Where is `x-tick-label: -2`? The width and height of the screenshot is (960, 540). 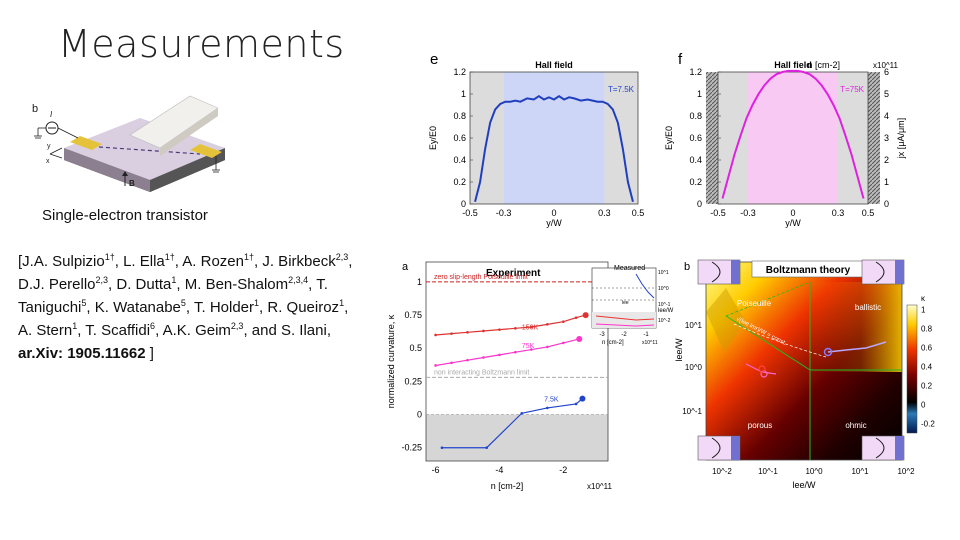 x-tick-label: -2 is located at coordinates (563, 470).